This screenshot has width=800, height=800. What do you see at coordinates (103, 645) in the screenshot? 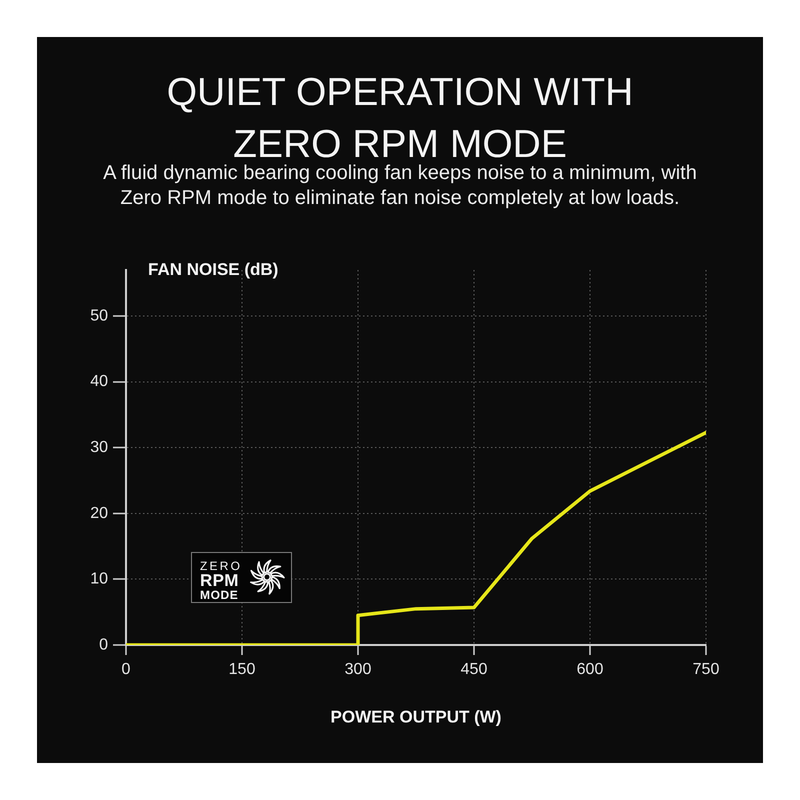
I see `y-tick-label: 0` at bounding box center [103, 645].